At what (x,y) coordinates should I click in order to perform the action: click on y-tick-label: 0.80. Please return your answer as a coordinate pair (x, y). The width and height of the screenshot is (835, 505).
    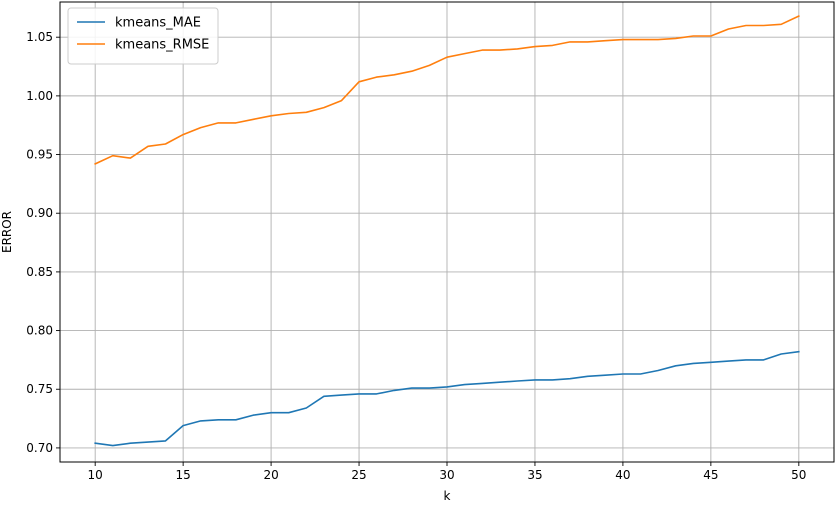
    Looking at the image, I should click on (39, 331).